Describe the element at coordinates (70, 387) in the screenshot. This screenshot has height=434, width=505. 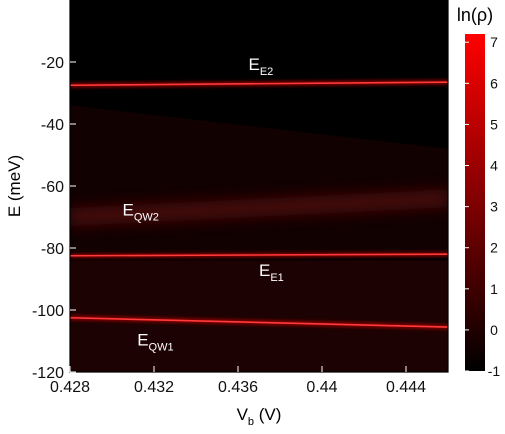
I see `x-tick-label: 0.428` at that location.